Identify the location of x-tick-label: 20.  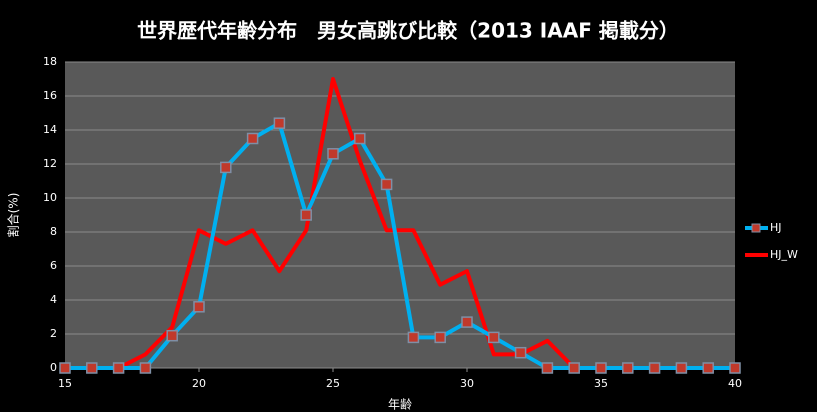
(199, 383).